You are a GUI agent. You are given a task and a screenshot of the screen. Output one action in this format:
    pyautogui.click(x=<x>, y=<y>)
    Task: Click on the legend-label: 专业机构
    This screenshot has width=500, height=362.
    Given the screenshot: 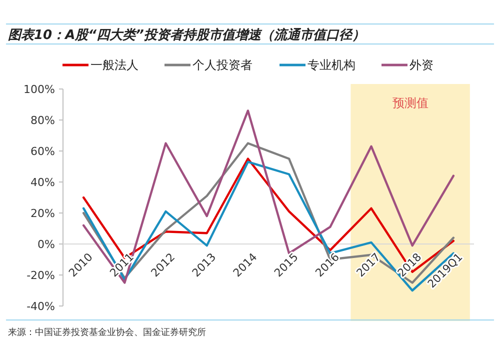 What is the action you would take?
    pyautogui.click(x=332, y=65)
    